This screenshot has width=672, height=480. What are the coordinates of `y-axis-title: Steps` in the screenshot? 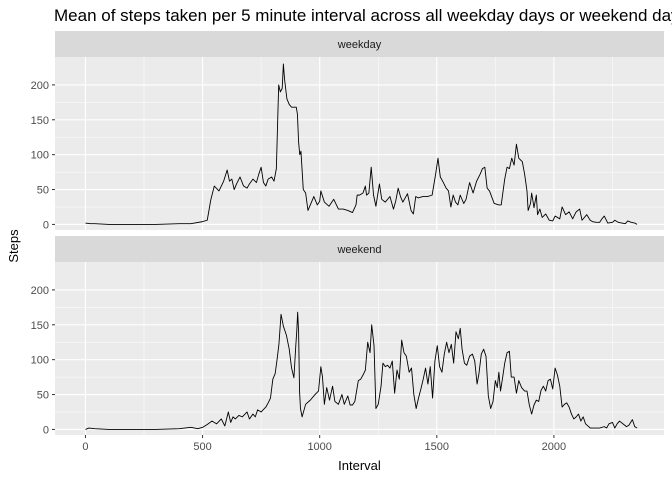 It's located at (13, 246).